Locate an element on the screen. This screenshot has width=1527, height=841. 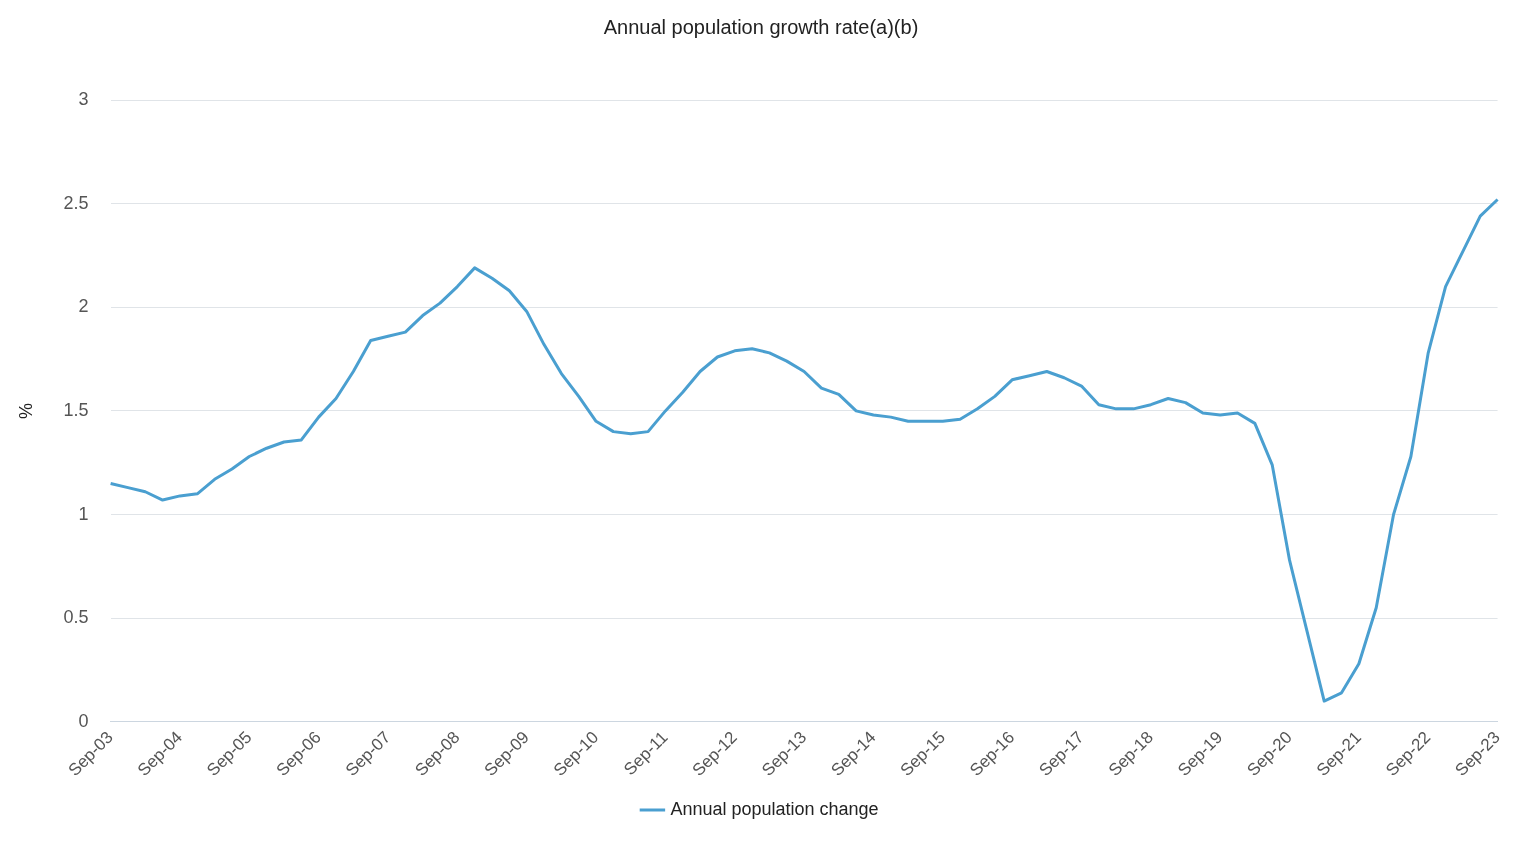
y-axis-title: % is located at coordinates (25, 410).